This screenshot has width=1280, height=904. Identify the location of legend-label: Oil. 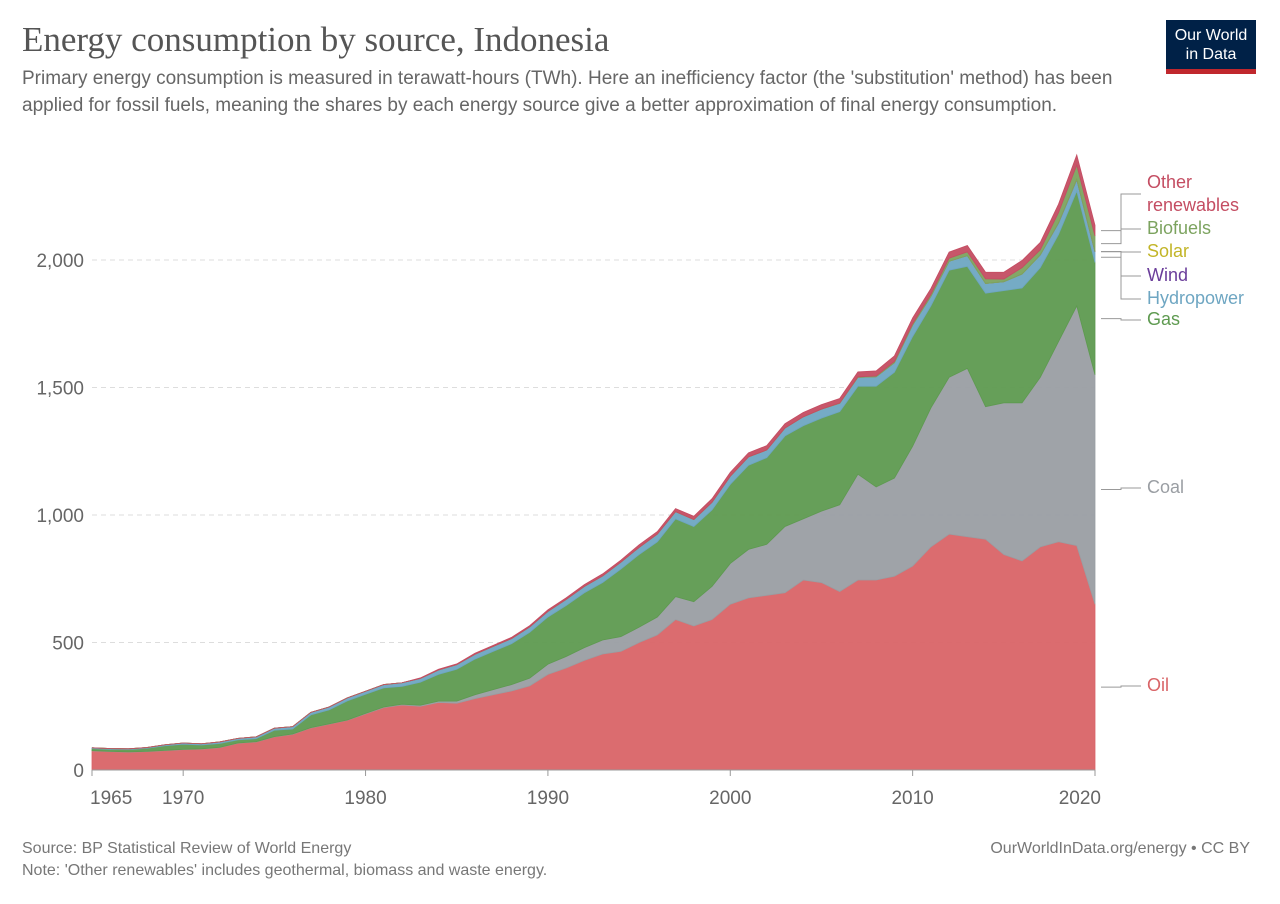
(1158, 685).